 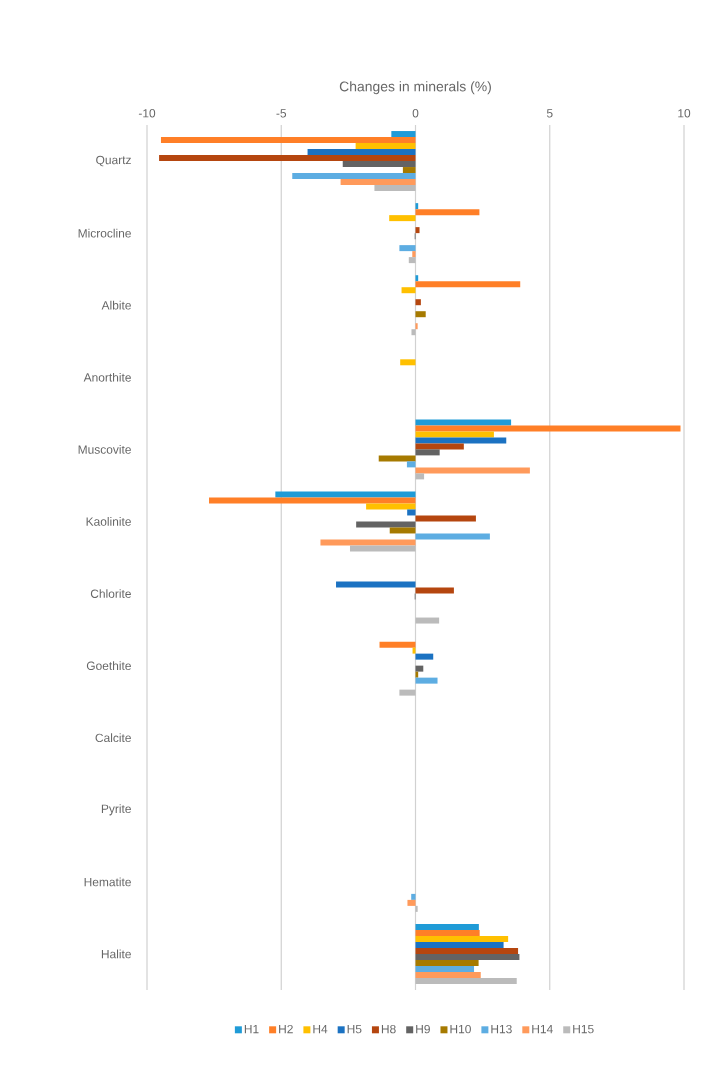 I want to click on y-tick-label: Halite, so click(x=116, y=954).